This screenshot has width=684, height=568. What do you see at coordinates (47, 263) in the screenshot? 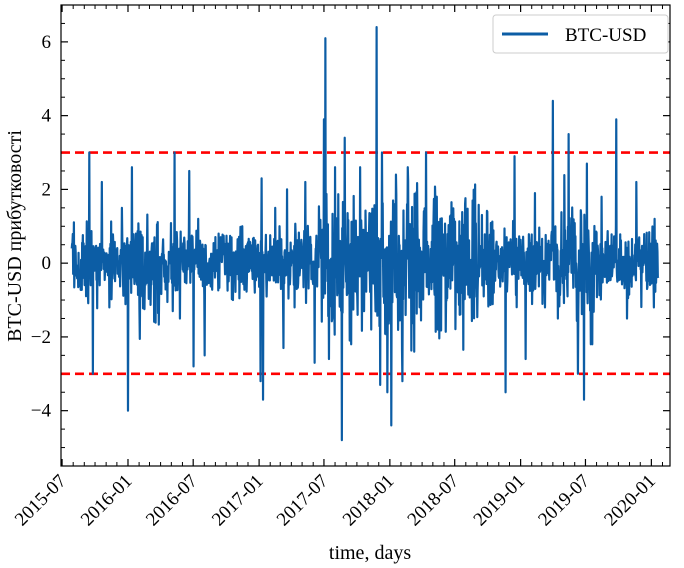
I see `y-tick-label: 0` at bounding box center [47, 263].